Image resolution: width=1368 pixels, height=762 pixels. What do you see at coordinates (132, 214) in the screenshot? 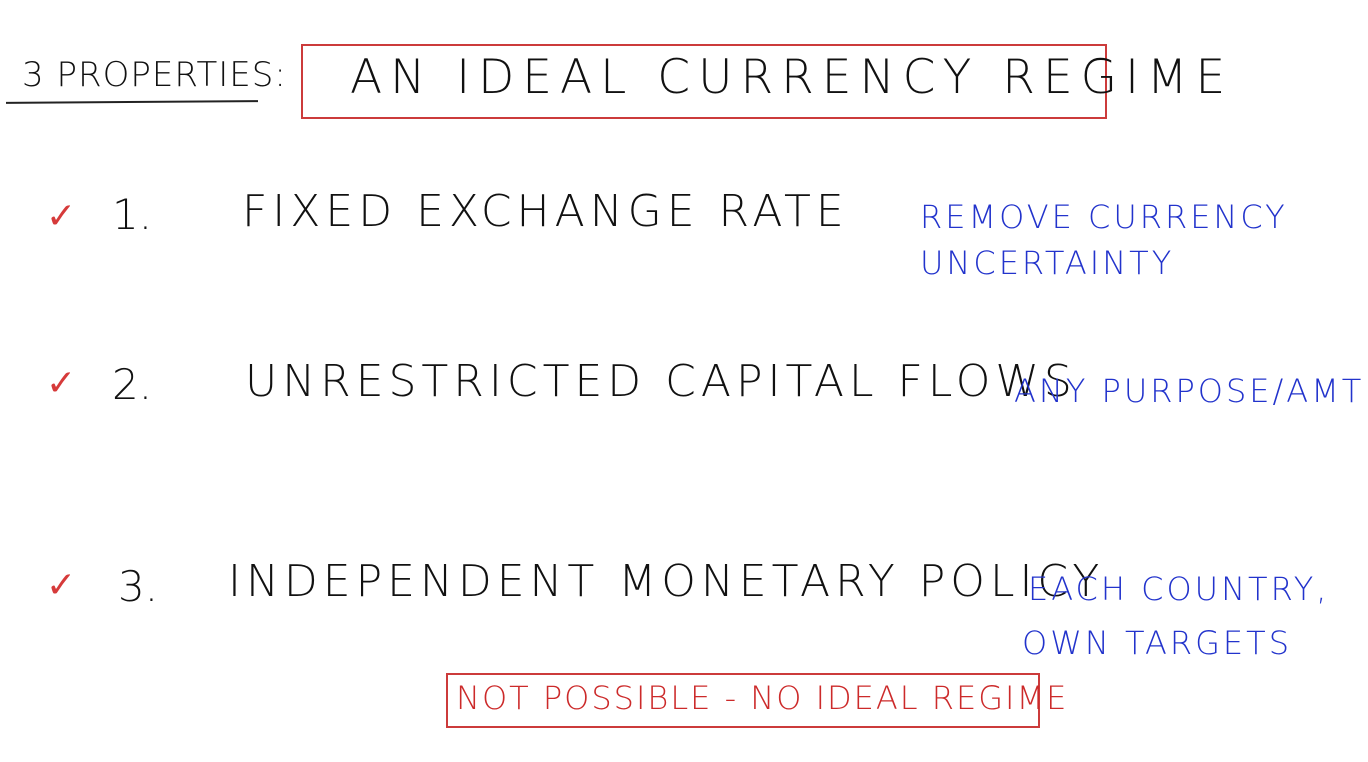
I see `property-1-number: 1.` at bounding box center [132, 214].